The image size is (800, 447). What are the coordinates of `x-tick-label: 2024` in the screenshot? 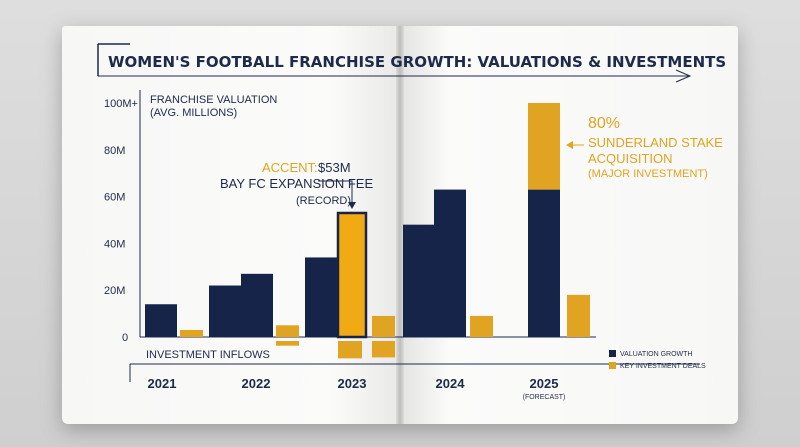 It's located at (451, 383).